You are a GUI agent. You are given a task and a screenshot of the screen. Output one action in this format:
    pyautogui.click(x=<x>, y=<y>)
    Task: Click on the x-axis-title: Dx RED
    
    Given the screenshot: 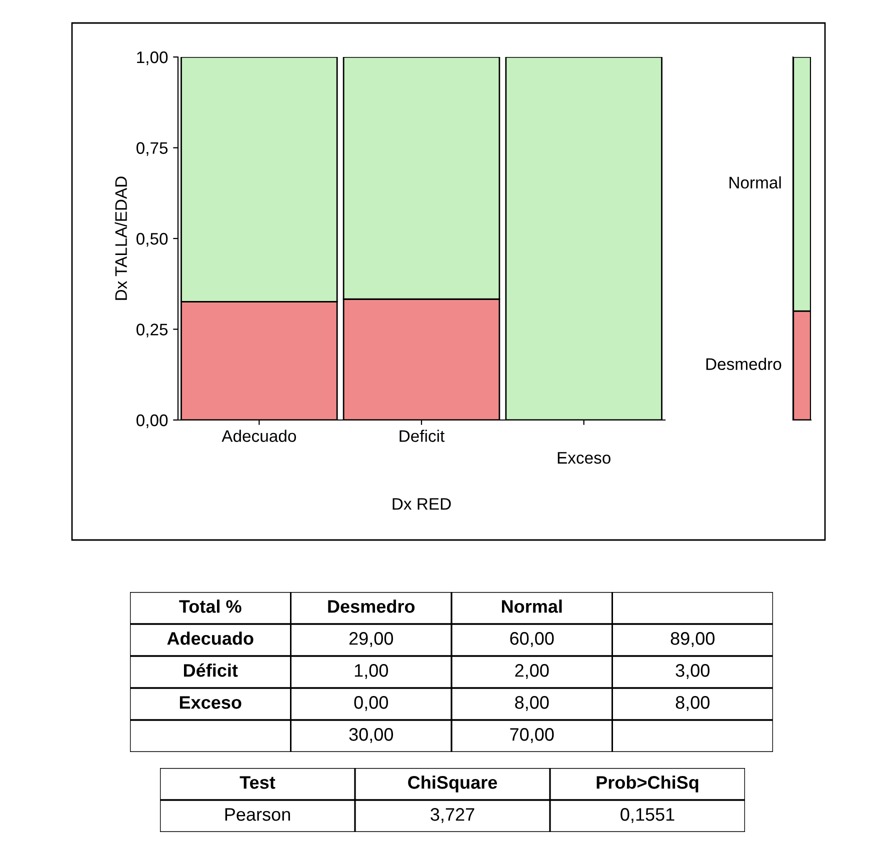 What is the action you would take?
    pyautogui.click(x=421, y=504)
    